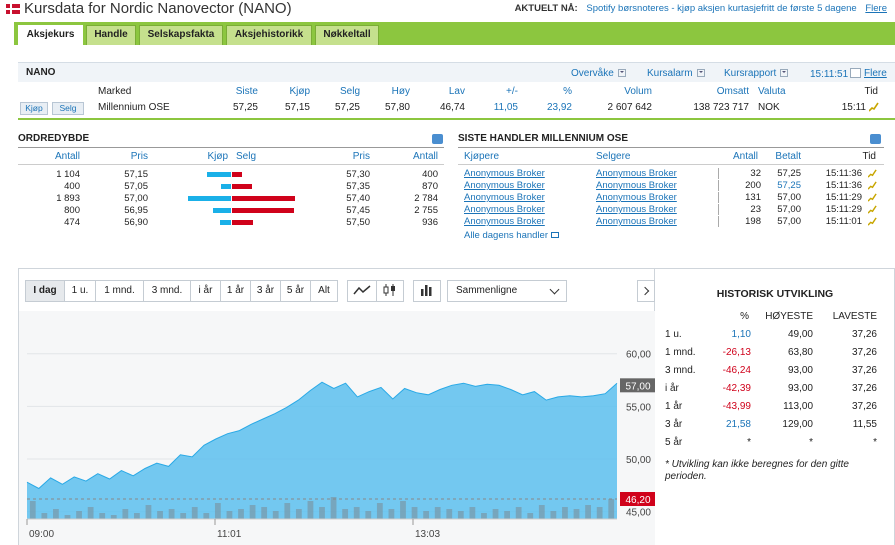 The image size is (895, 545). I want to click on hist-pct: -26,13, so click(736, 352).